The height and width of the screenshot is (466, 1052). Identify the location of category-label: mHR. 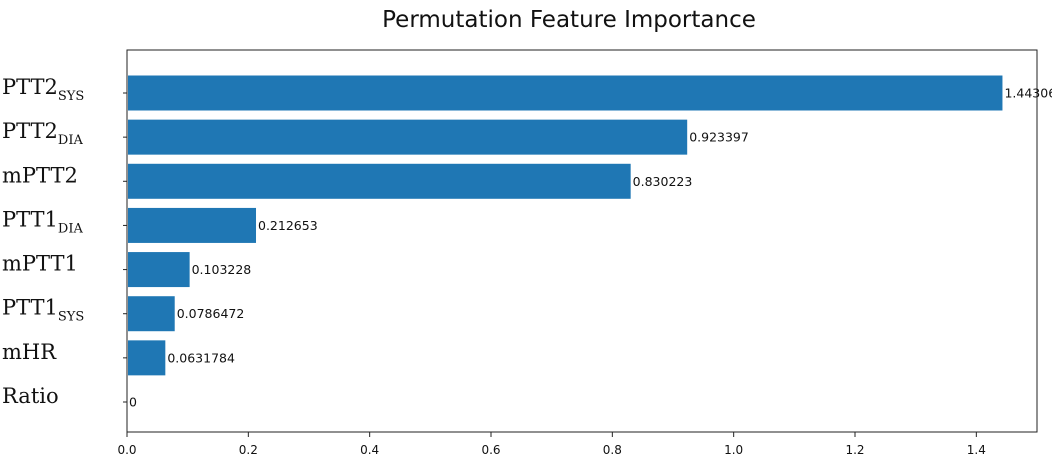
(29, 352).